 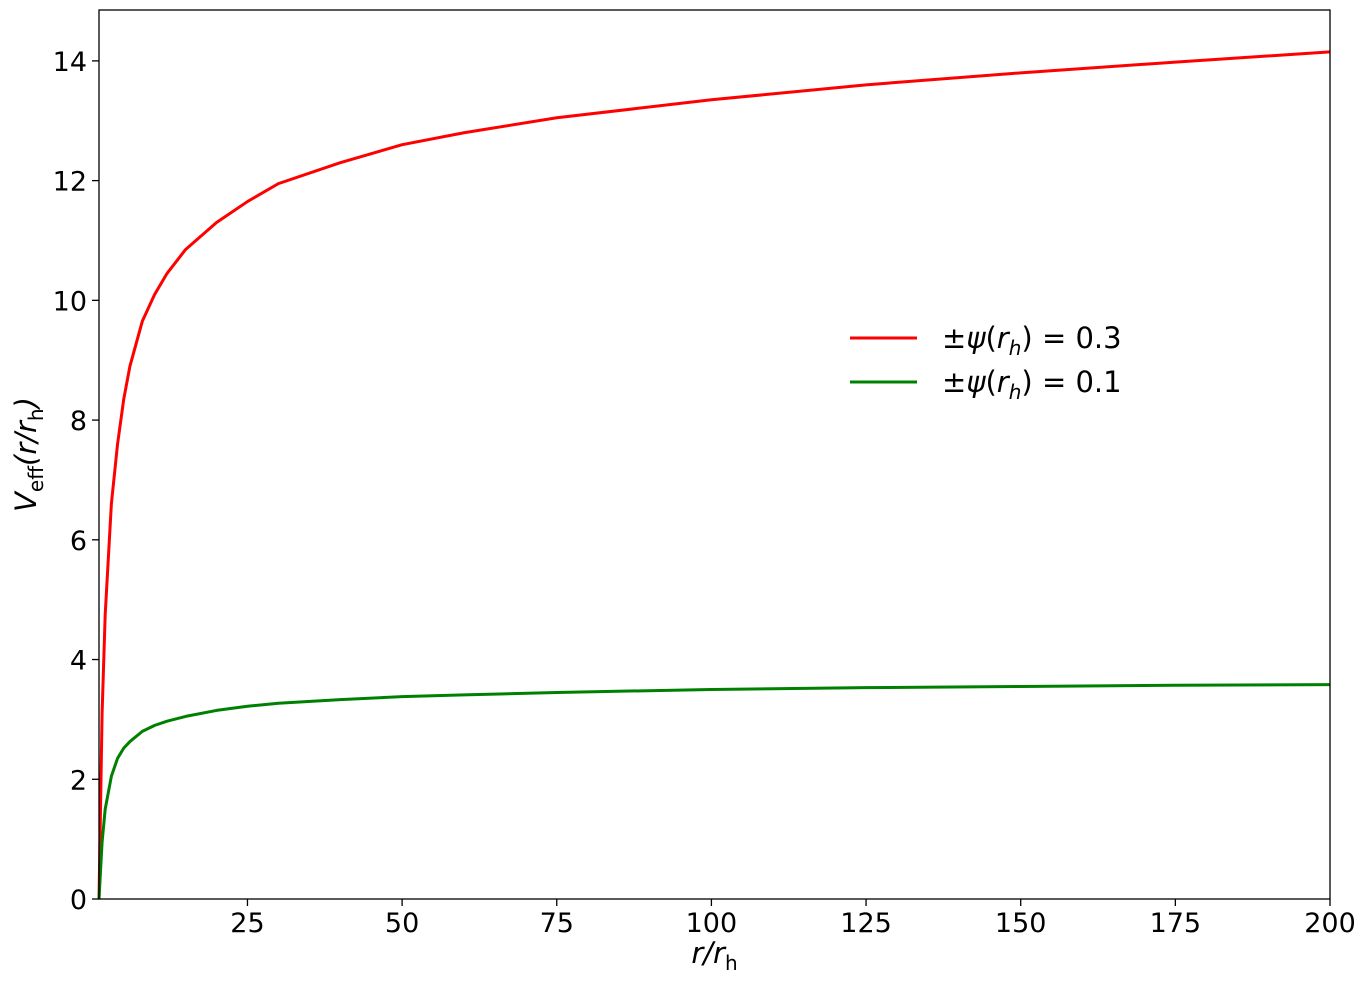 What do you see at coordinates (70, 182) in the screenshot?
I see `y-tick-label: 12` at bounding box center [70, 182].